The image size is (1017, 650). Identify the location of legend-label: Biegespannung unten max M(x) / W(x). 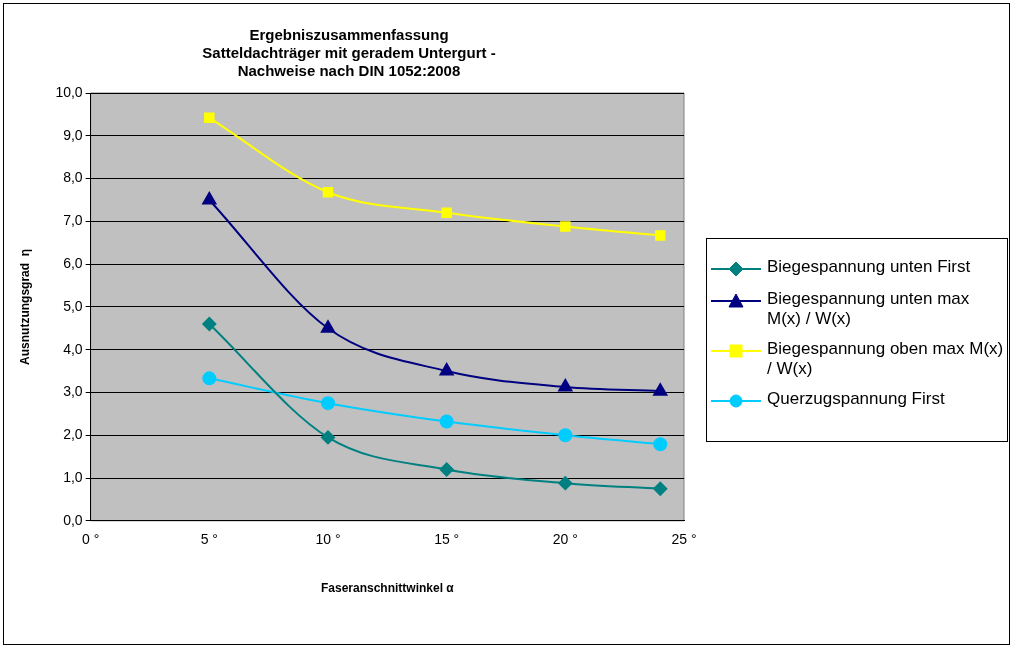
(869, 309).